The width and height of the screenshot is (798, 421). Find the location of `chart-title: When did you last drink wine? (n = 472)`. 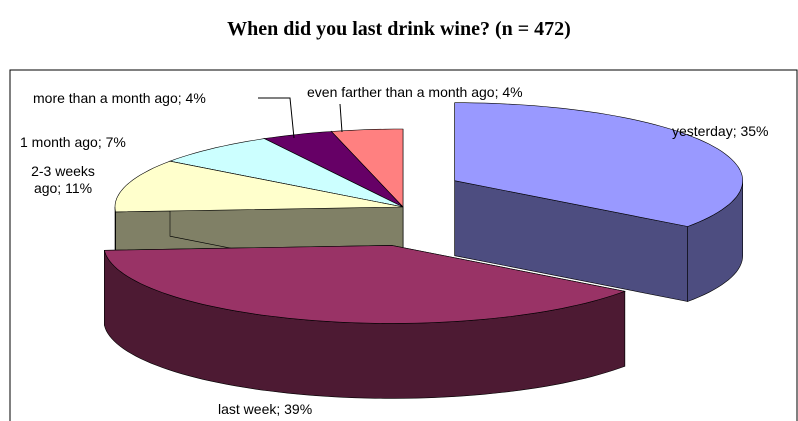

chart-title: When did you last drink wine? (n = 472) is located at coordinates (399, 29).